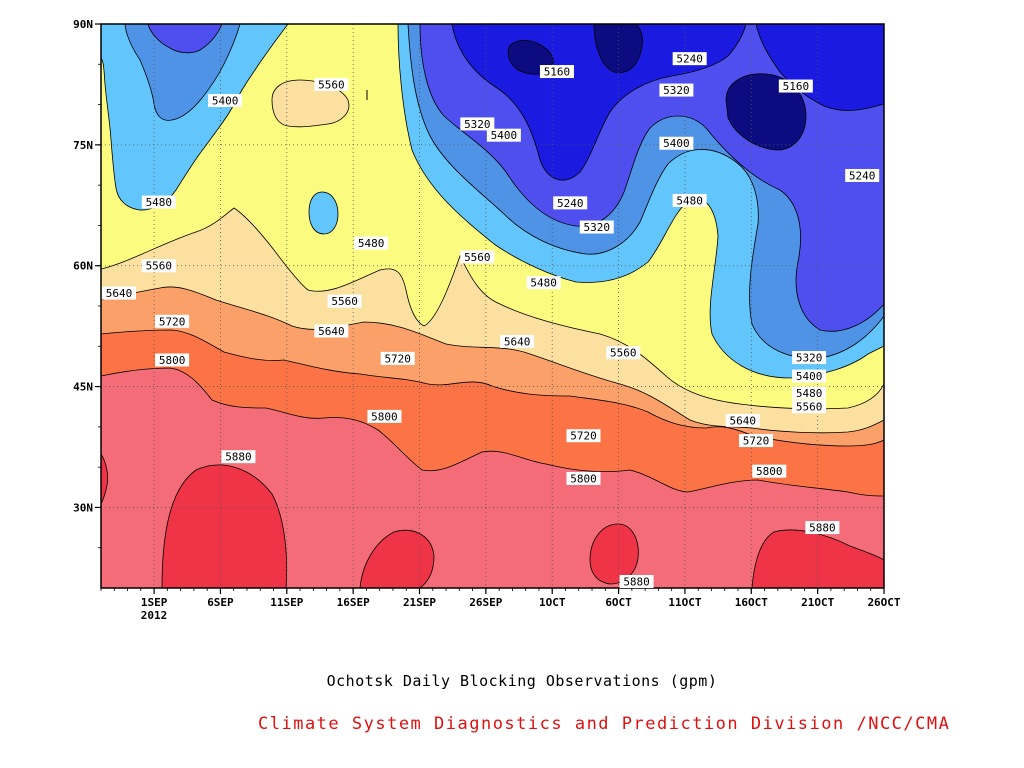 This screenshot has height=768, width=1024. I want to click on fill-5160-5240-ne-right, so click(819, 67).